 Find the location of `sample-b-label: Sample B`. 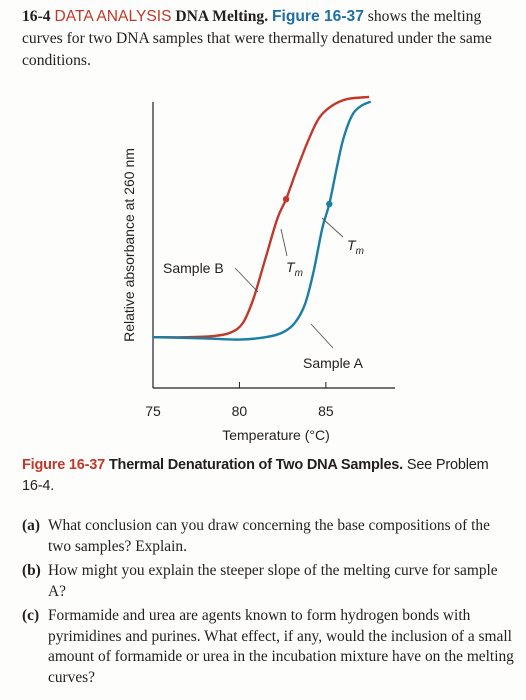

sample-b-label: Sample B is located at coordinates (193, 268).